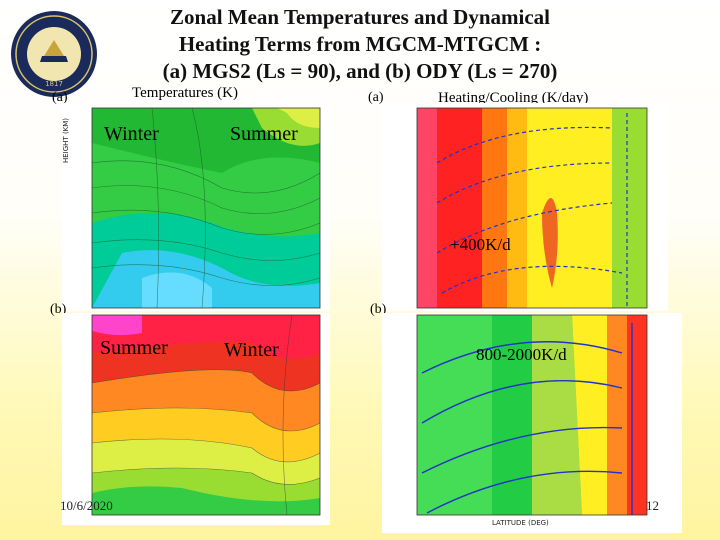 Image resolution: width=720 pixels, height=540 pixels. Describe the element at coordinates (60, 97) in the screenshot. I see `left-top-tag: (a)` at that location.